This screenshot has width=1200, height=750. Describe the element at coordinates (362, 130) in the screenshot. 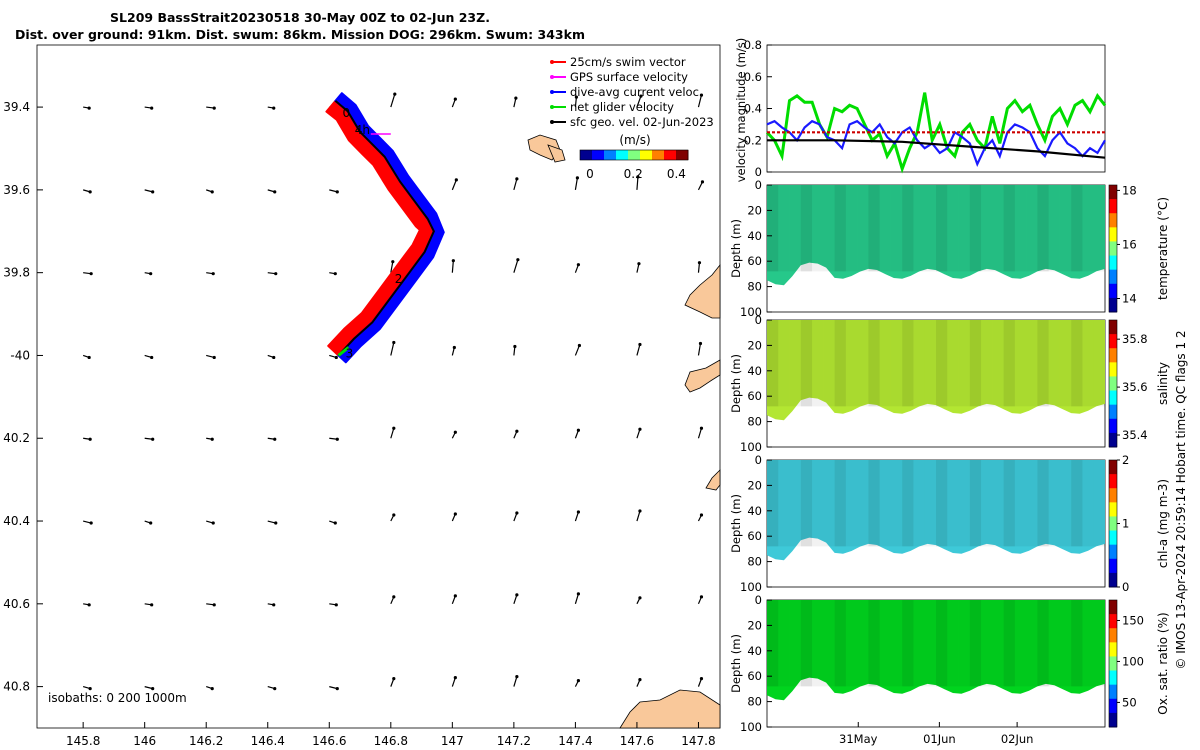

I see `track-time-label: 4h` at that location.